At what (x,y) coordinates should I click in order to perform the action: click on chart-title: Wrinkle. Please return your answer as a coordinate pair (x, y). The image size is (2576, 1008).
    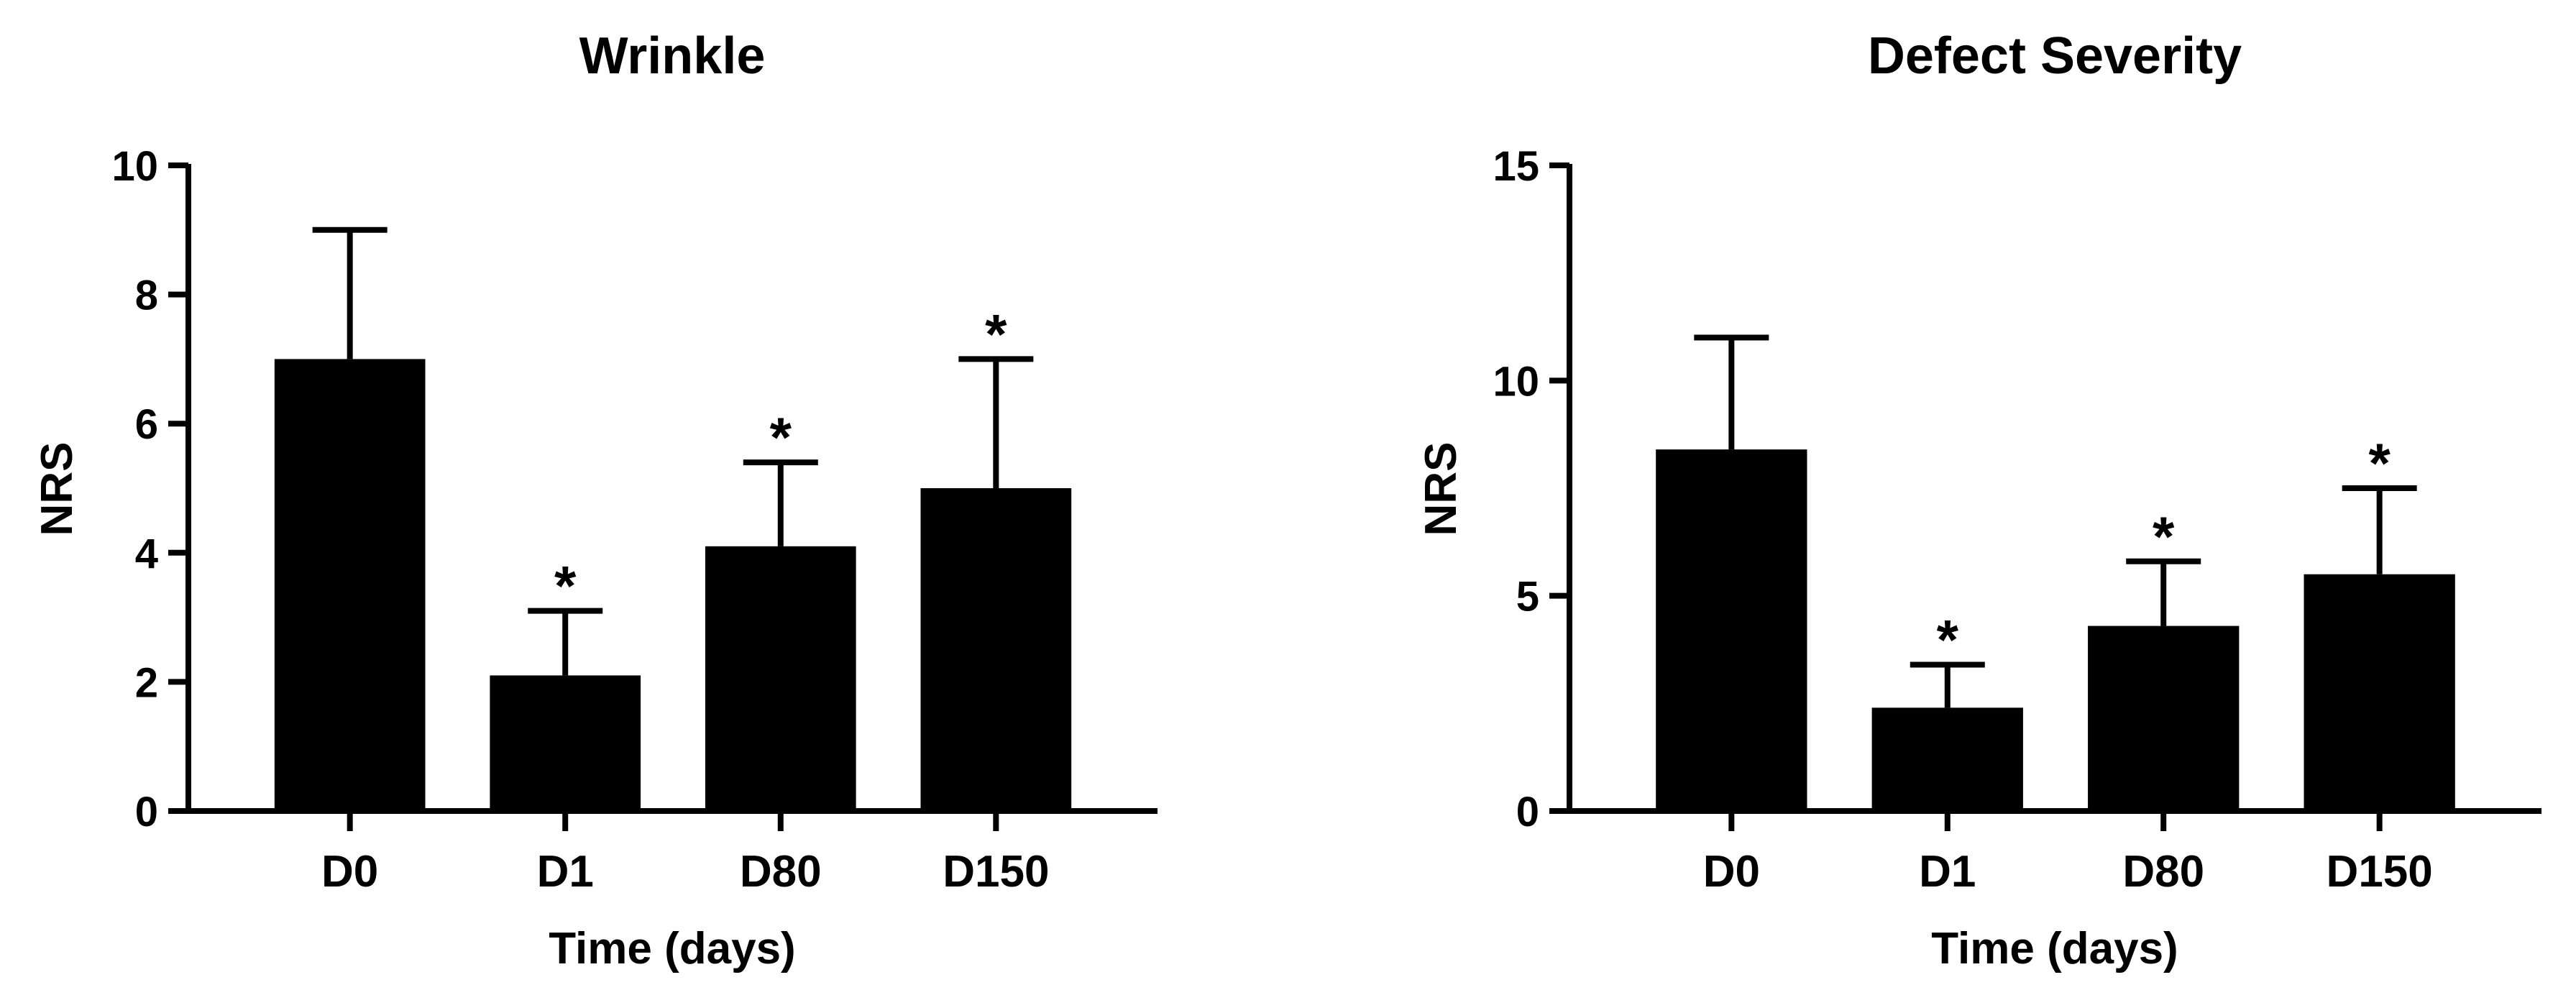
    Looking at the image, I should click on (672, 56).